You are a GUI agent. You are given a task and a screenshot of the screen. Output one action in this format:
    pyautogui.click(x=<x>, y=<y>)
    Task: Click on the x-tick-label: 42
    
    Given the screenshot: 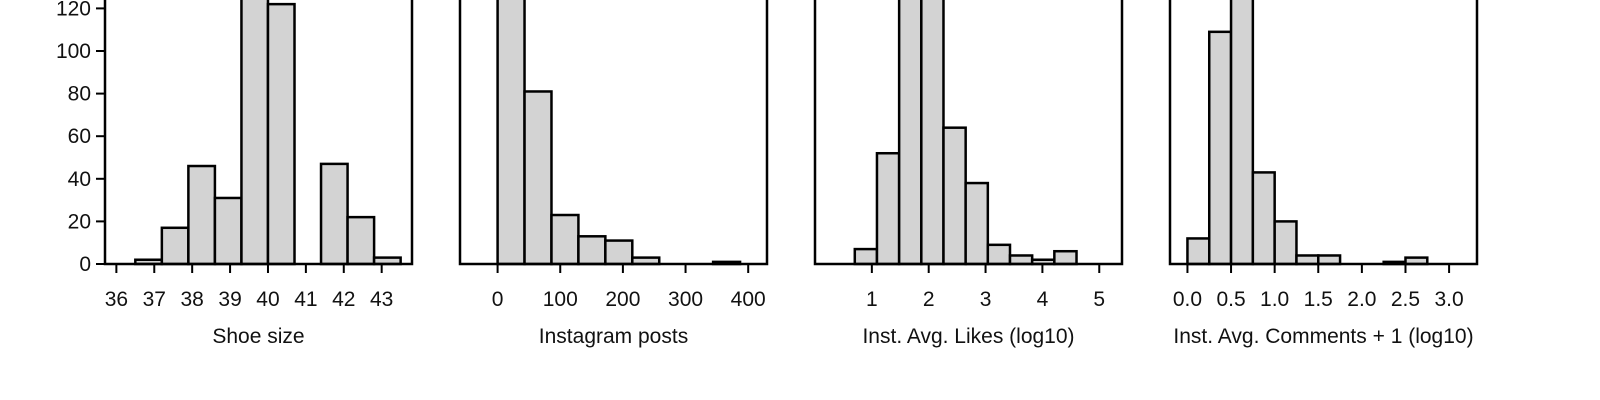 What is the action you would take?
    pyautogui.click(x=343, y=299)
    